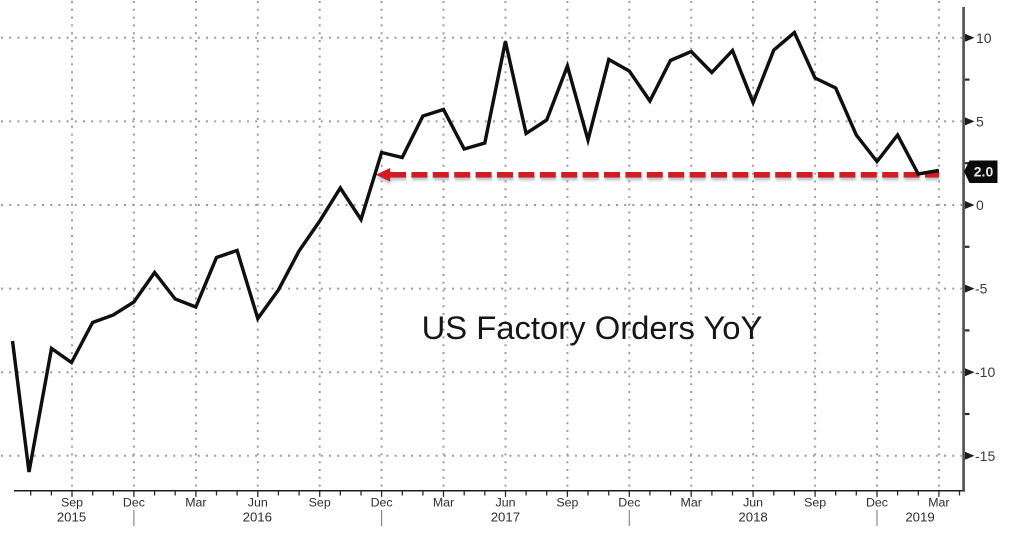 The width and height of the screenshot is (1036, 540). I want to click on svg-text: 2019, so click(919, 517).